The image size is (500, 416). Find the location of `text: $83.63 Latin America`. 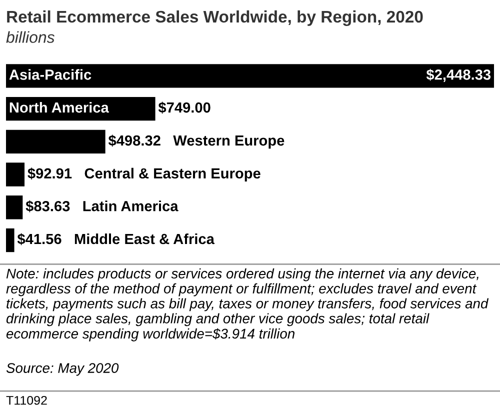

text: $83.63 Latin America is located at coordinates (102, 206).